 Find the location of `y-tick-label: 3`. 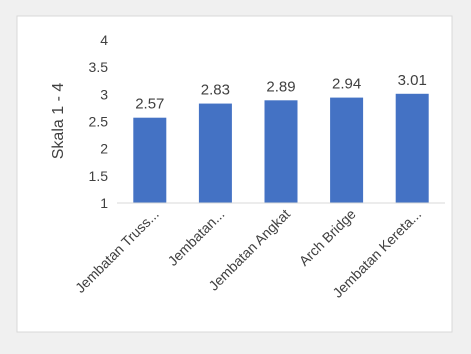

y-tick-label: 3 is located at coordinates (104, 94).